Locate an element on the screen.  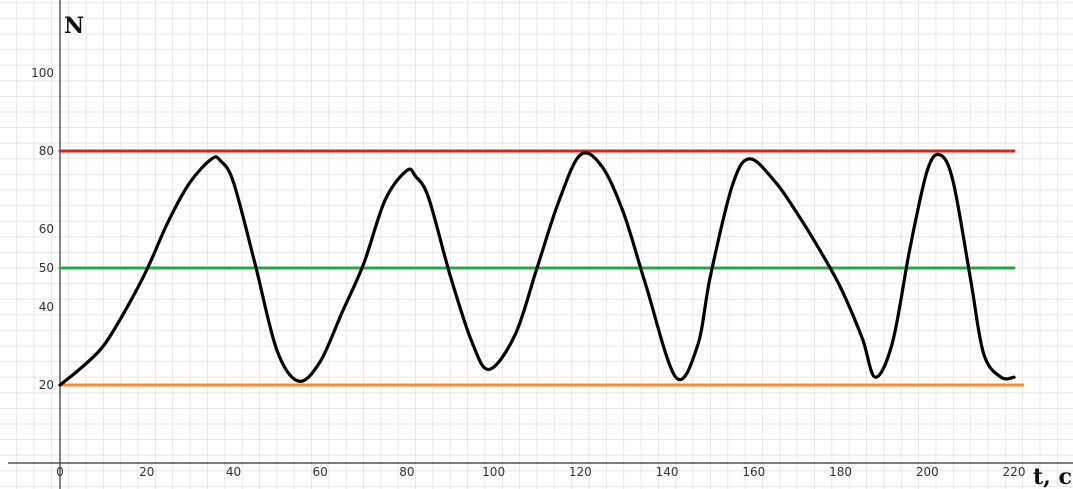
y-axis-title: N is located at coordinates (74, 26).